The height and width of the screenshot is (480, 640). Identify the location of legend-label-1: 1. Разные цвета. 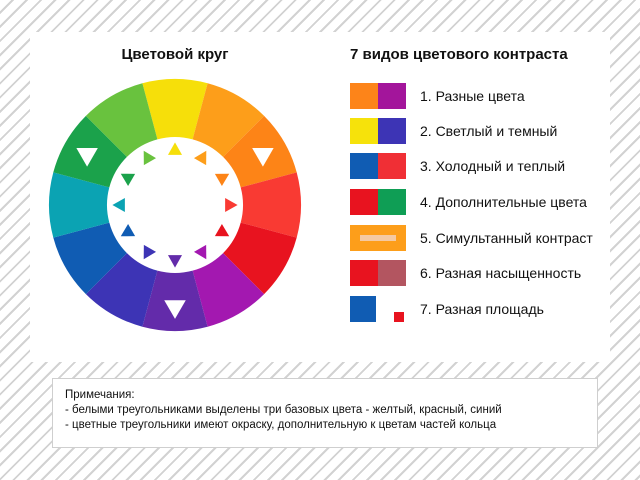
(472, 96).